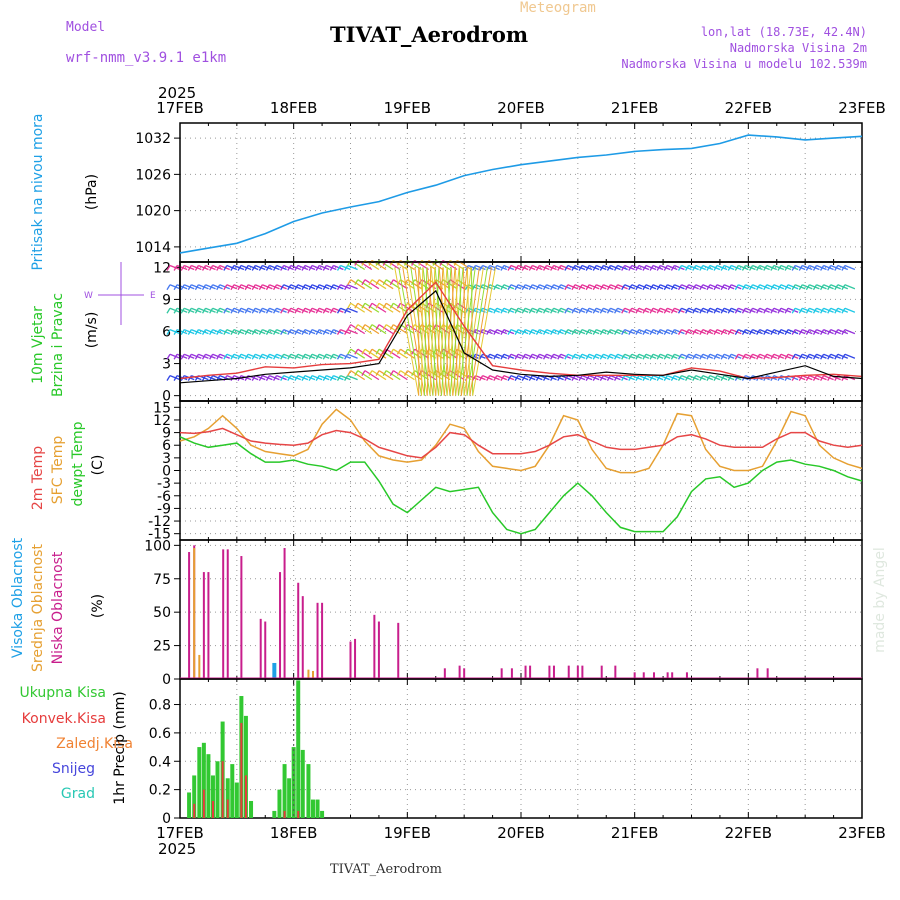 The image size is (900, 900). What do you see at coordinates (861, 833) in the screenshot?
I see `x-tick-label-bottom: 23FEB` at bounding box center [861, 833].